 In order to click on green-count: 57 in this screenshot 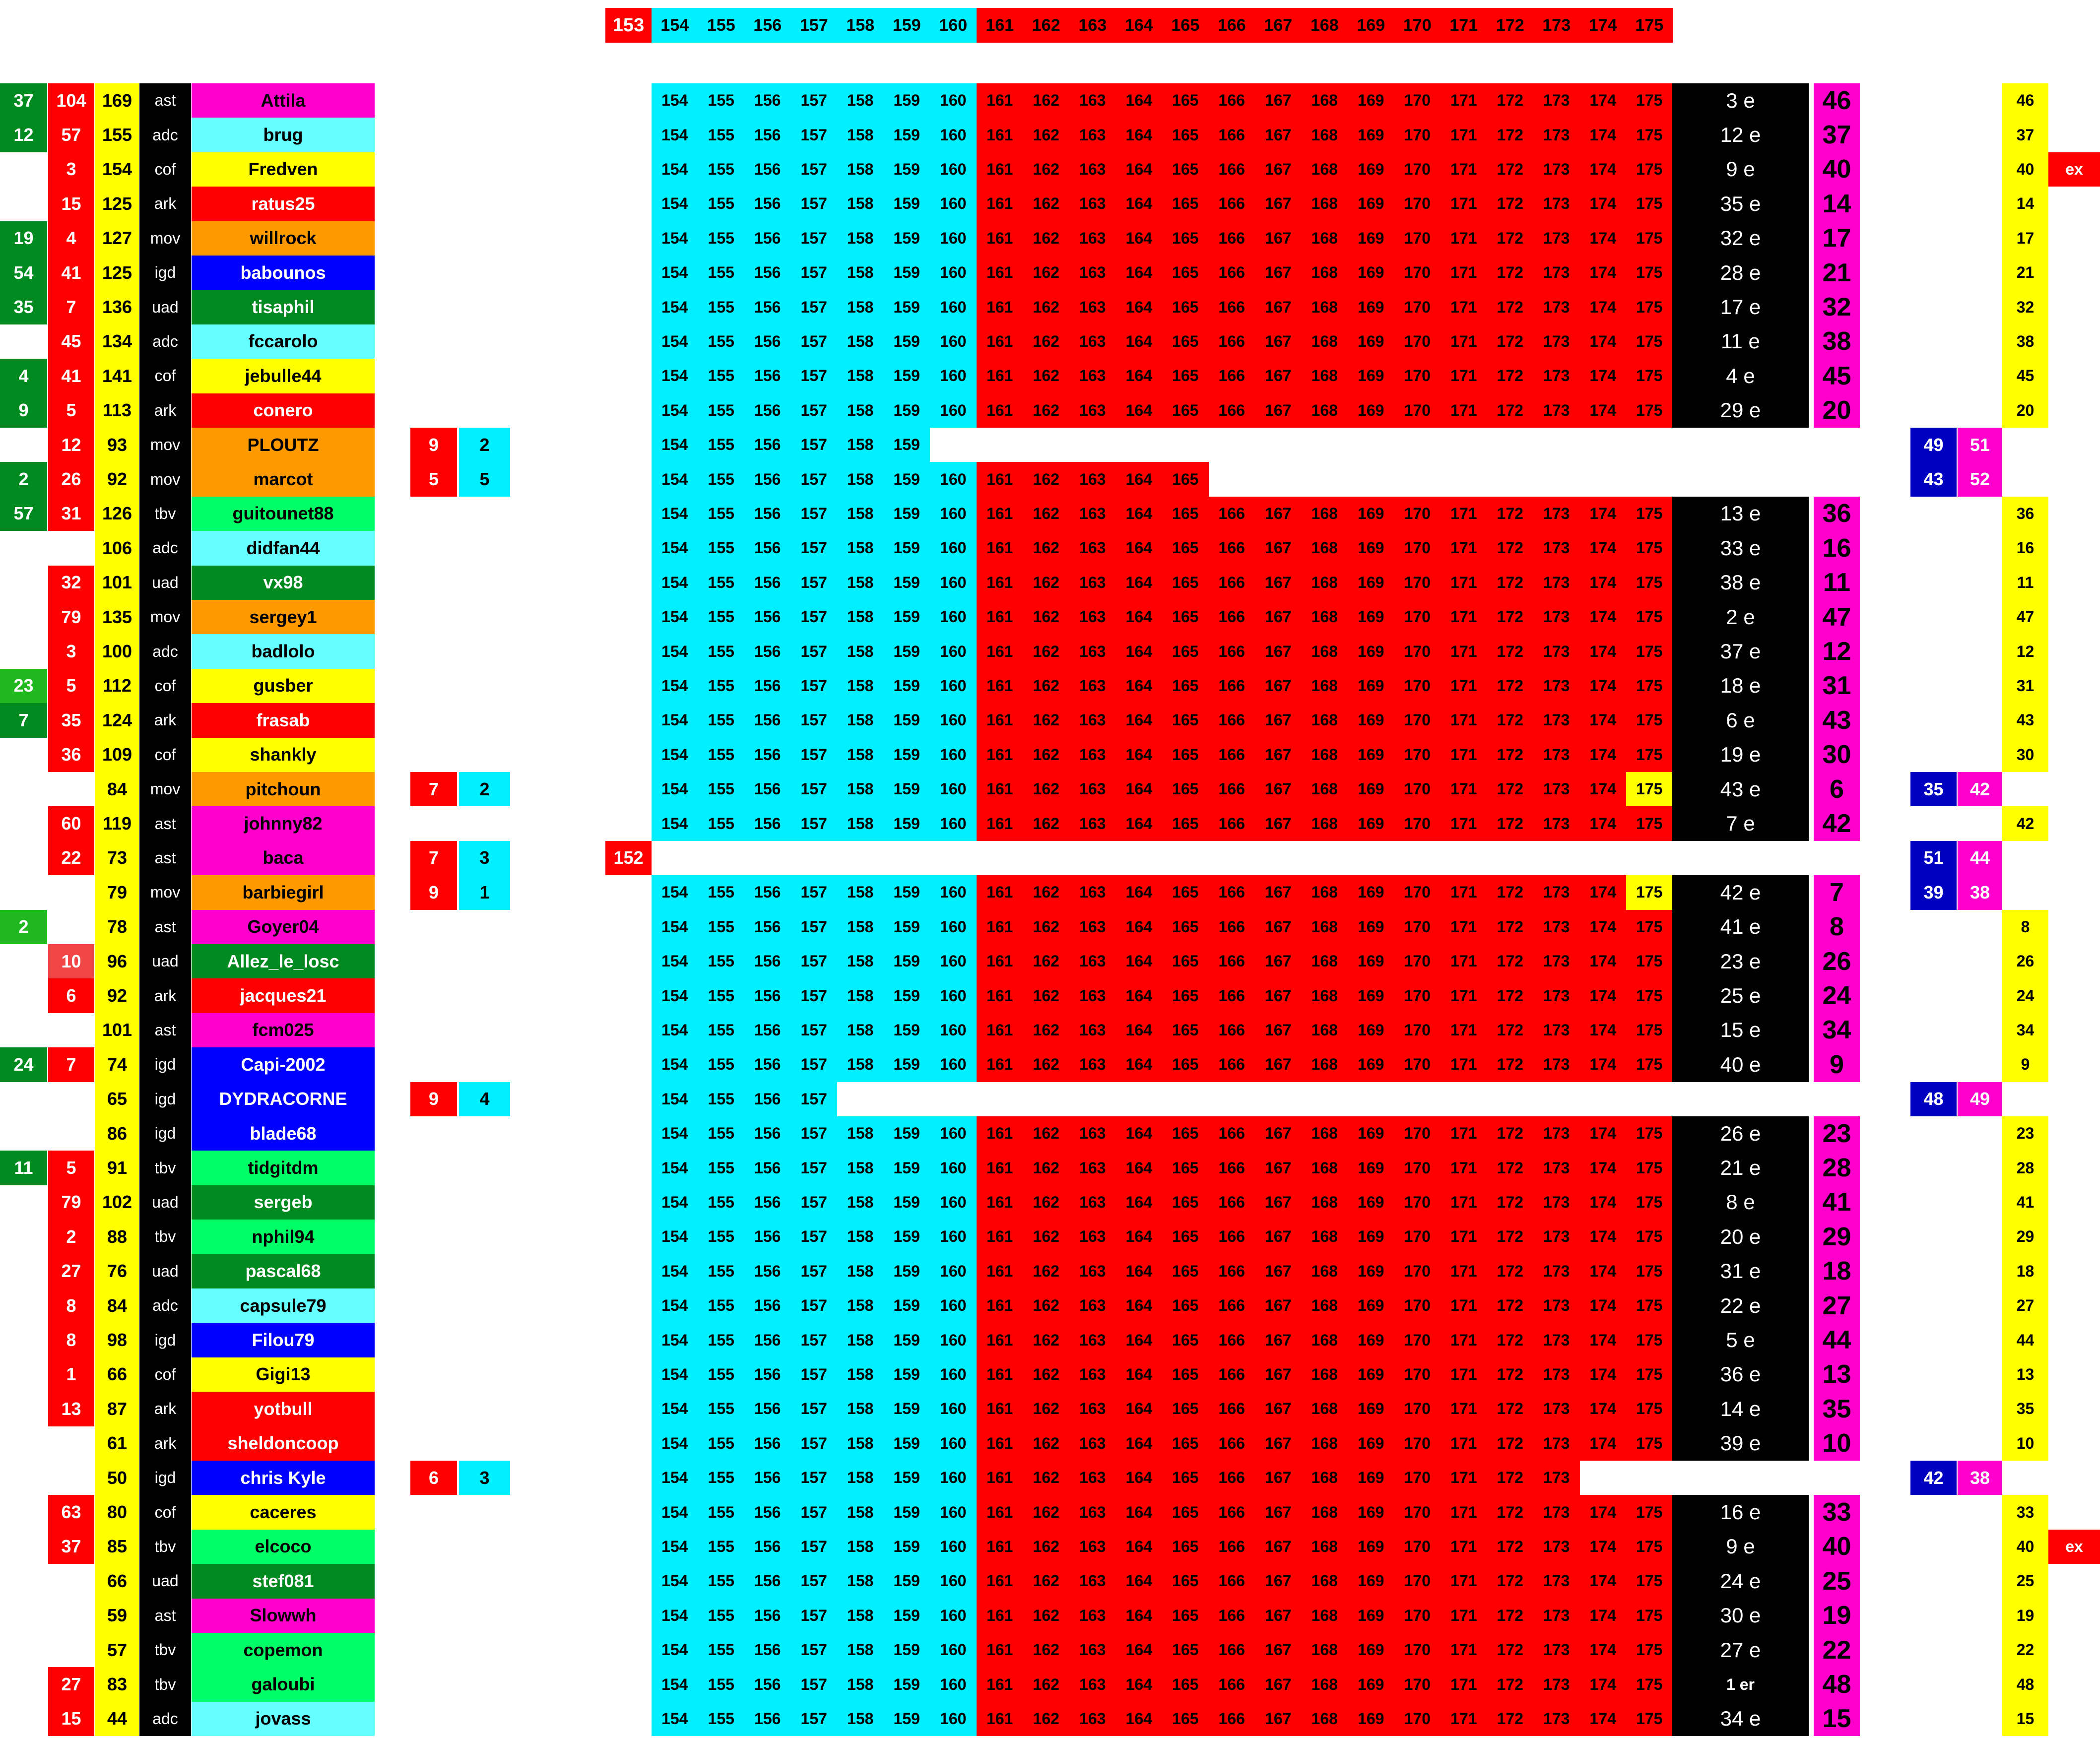, I will do `click(23, 513)`.